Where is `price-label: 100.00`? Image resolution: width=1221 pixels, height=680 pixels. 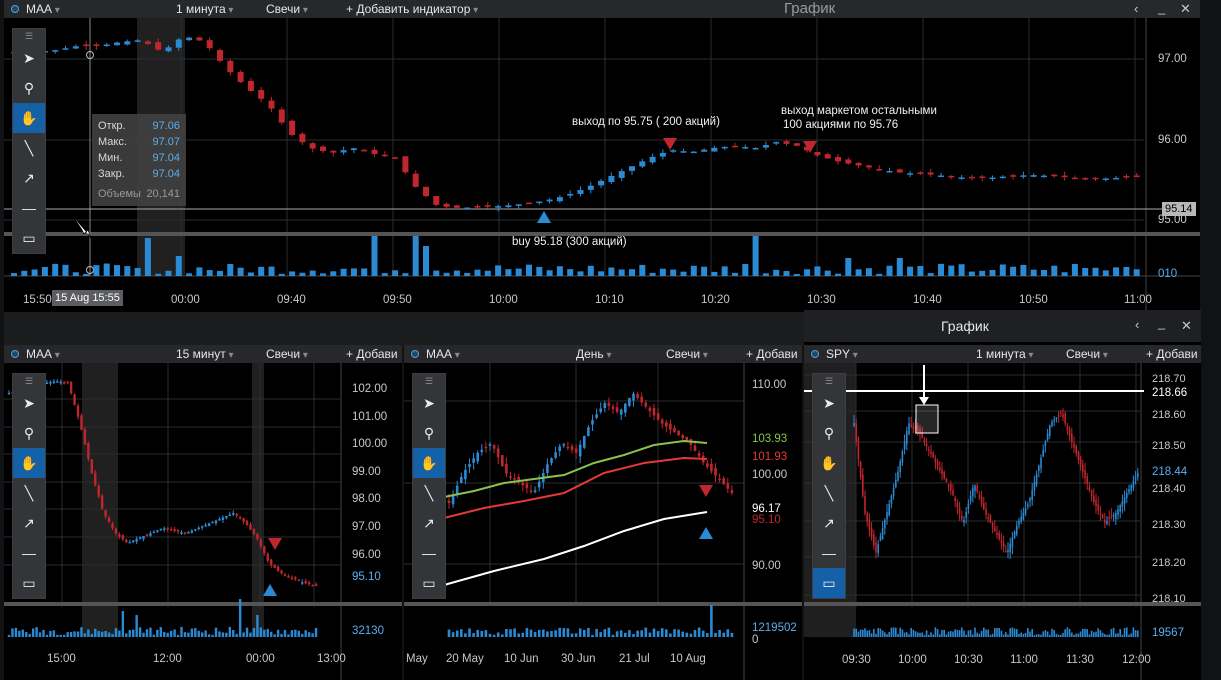 price-label: 100.00 is located at coordinates (370, 444).